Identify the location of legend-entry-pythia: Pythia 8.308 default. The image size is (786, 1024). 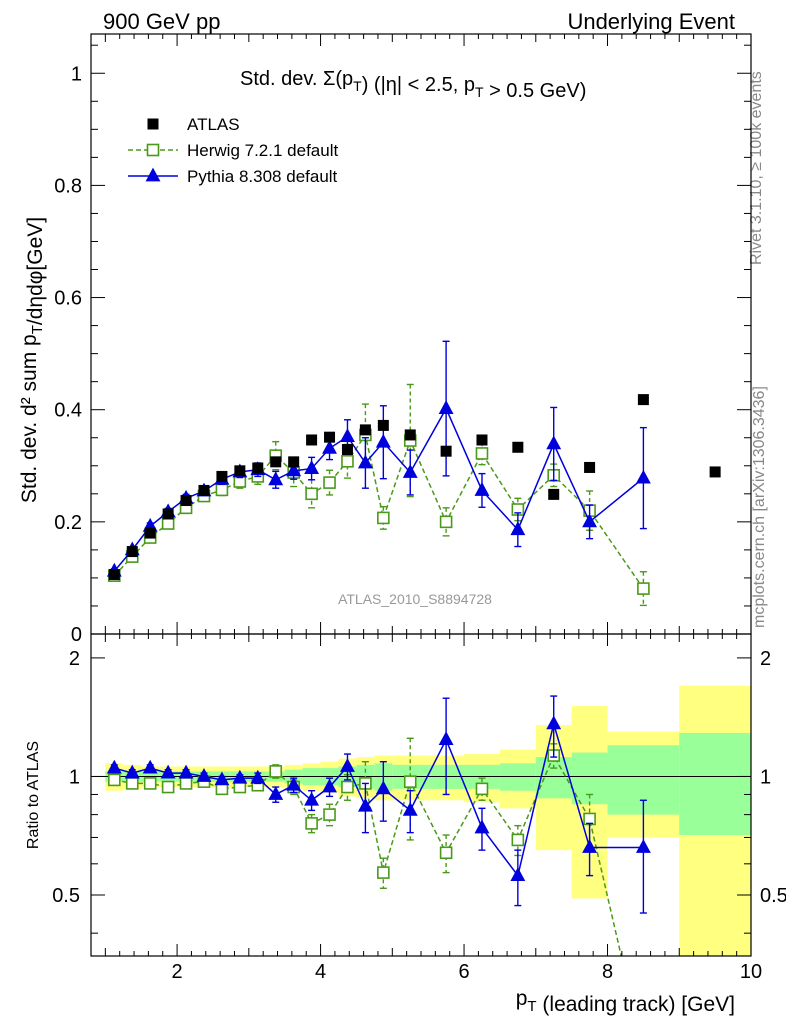
(233, 176).